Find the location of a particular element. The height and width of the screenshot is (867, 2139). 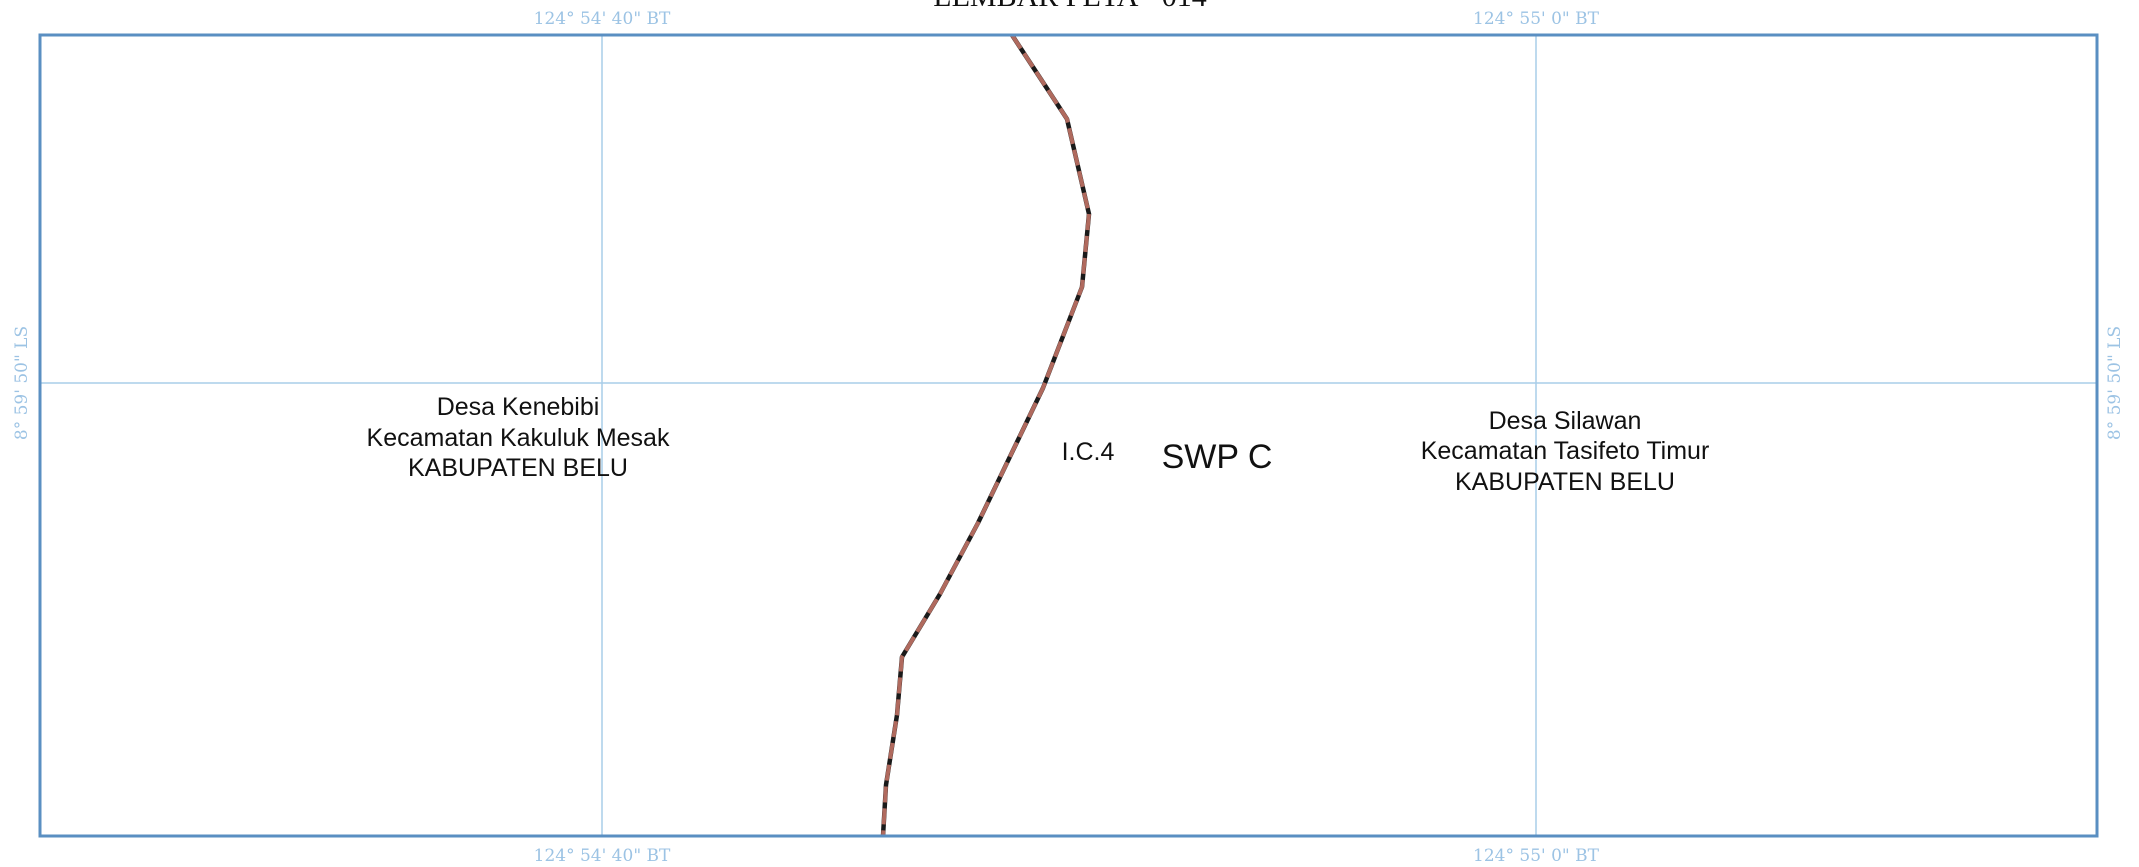

east-village-label: Desa Silawan is located at coordinates (1565, 421).